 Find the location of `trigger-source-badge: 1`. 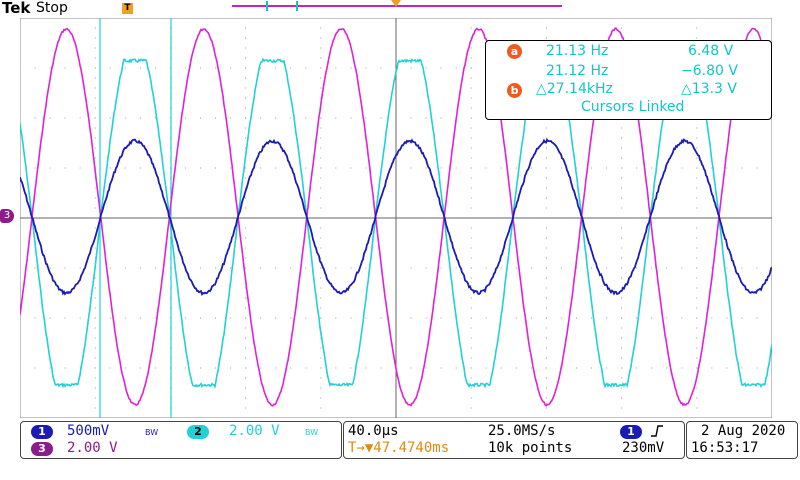

trigger-source-badge: 1 is located at coordinates (631, 432).